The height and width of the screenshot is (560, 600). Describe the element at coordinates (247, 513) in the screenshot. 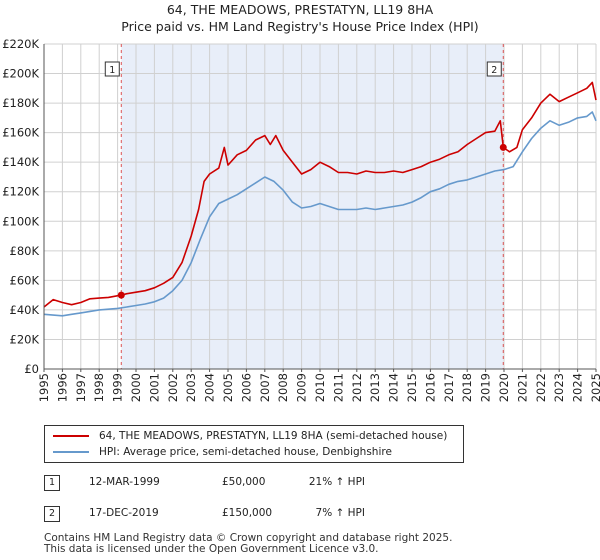

I see `sale-price: £150,000` at that location.